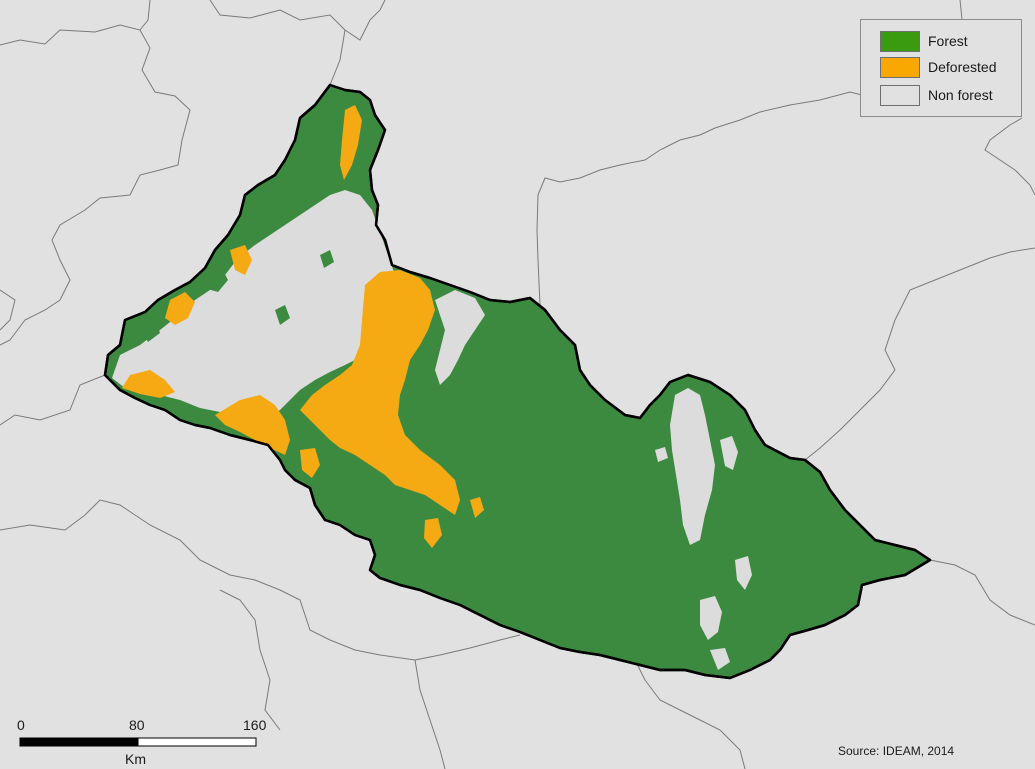 This screenshot has width=1035, height=769. Describe the element at coordinates (79, 742) in the screenshot. I see `scale-bar-black-segment` at that location.